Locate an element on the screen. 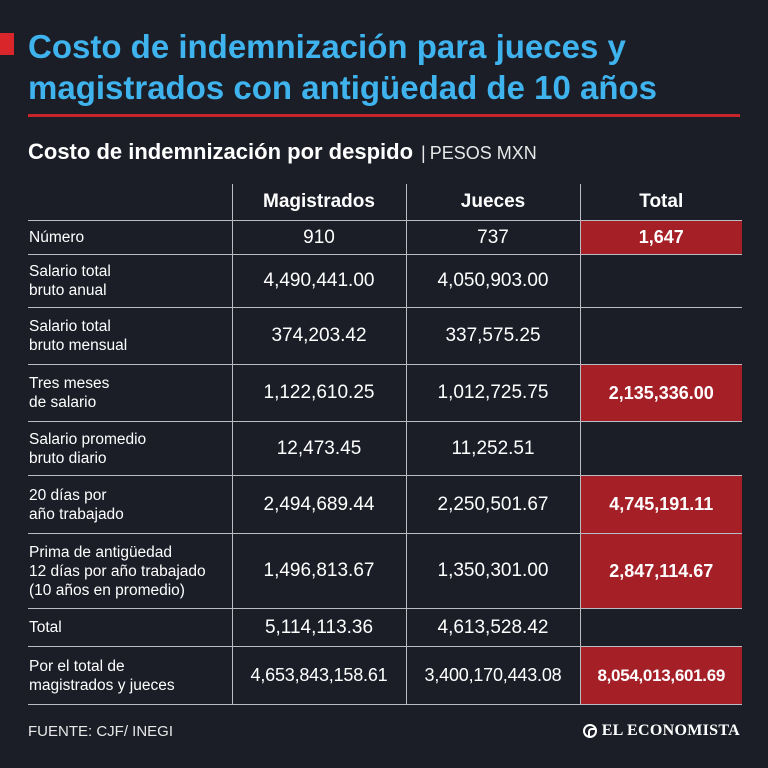  table-header-row: Magistrados Jueces Total is located at coordinates (385, 202).